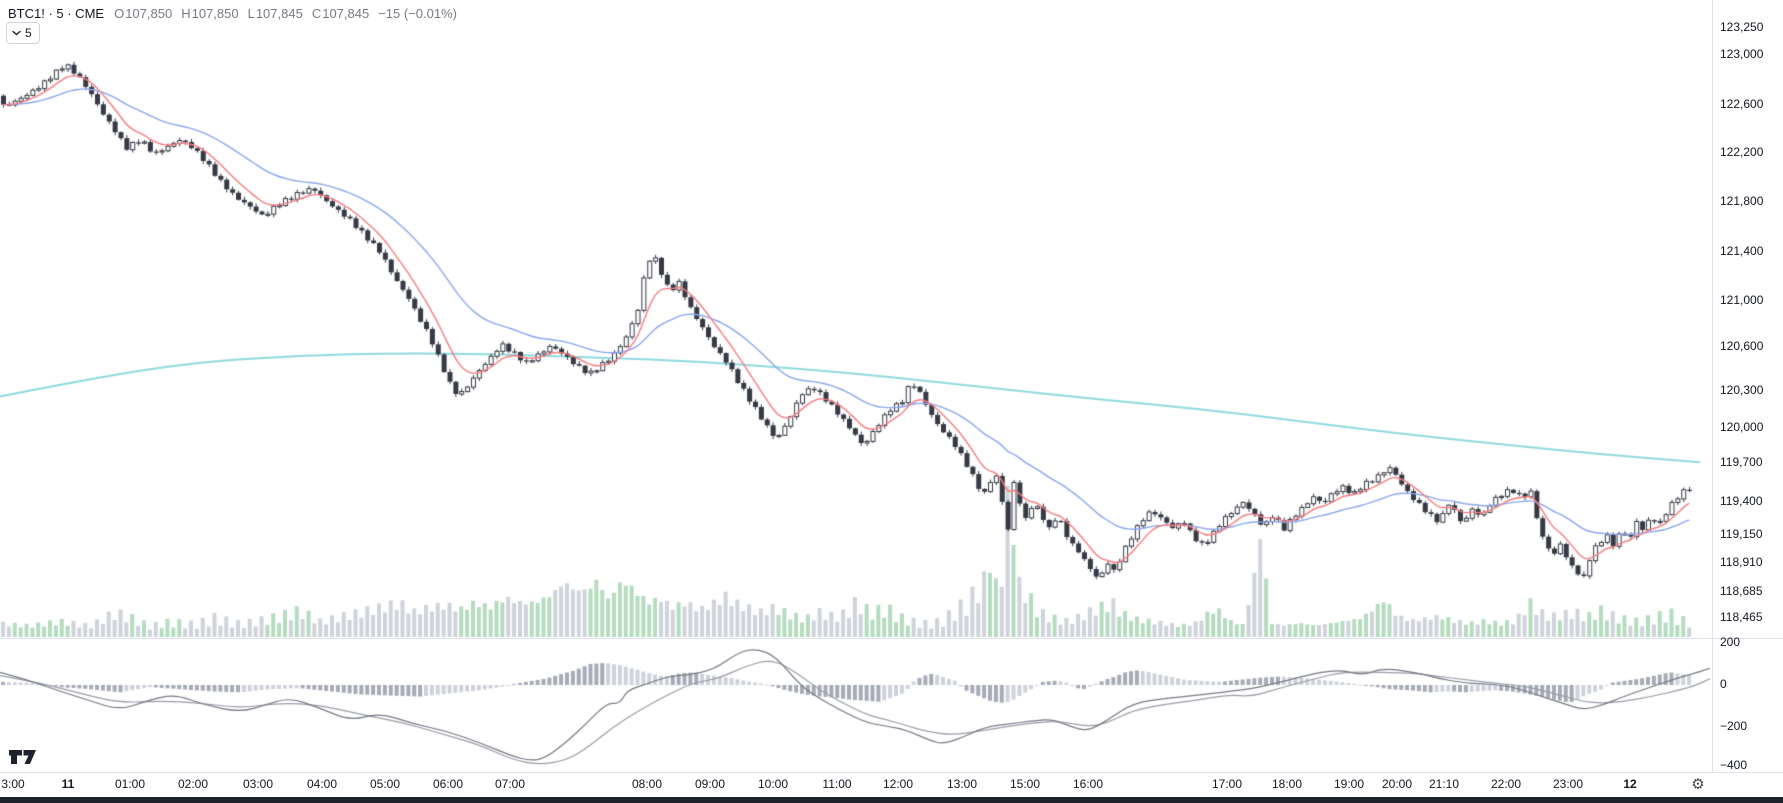  Describe the element at coordinates (1088, 784) in the screenshot. I see `time-tick: 16:00` at that location.